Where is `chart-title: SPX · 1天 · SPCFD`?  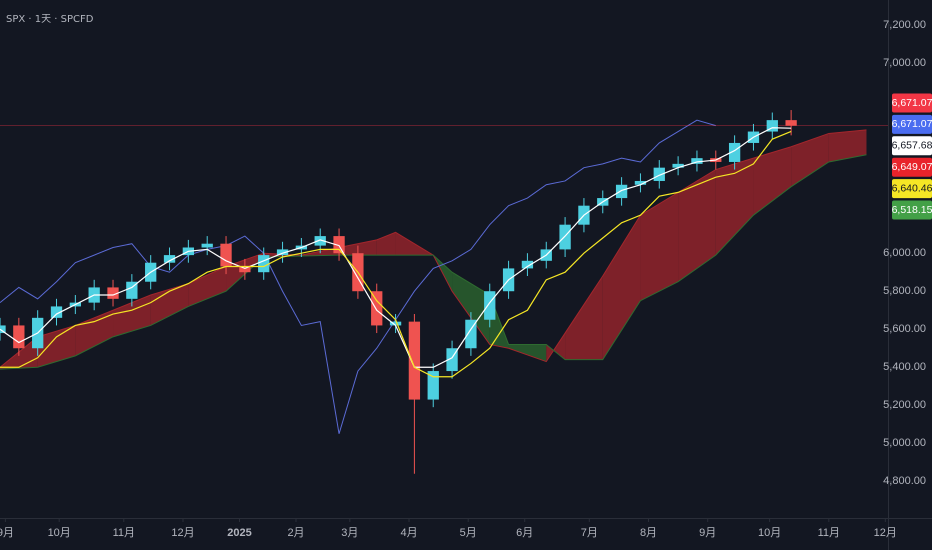 chart-title: SPX · 1天 · SPCFD is located at coordinates (50, 19).